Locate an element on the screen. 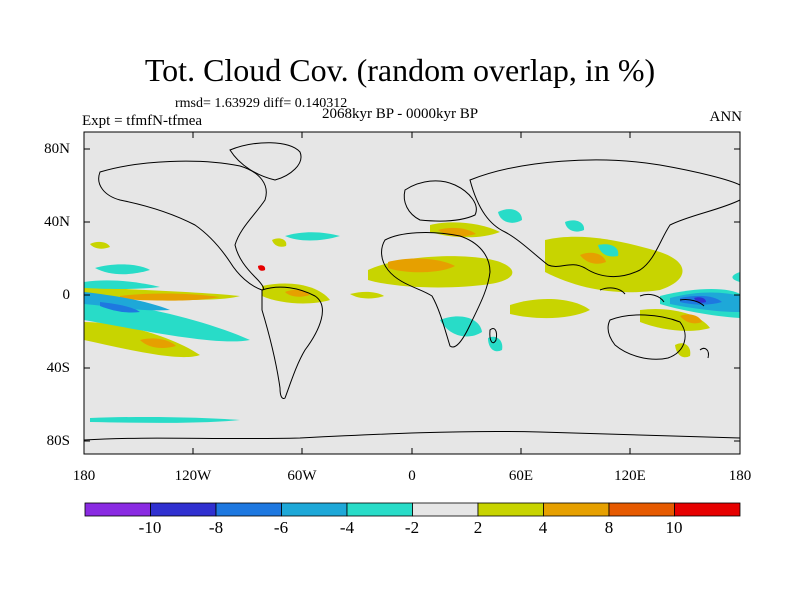 This screenshot has width=800, height=600. lat-label-80n: 80N is located at coordinates (57, 149).